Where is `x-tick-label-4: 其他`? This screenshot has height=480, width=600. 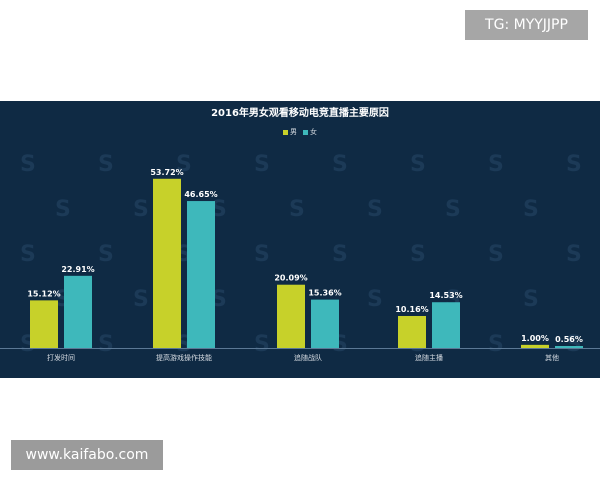 x-tick-label-4: 其他 is located at coordinates (552, 357).